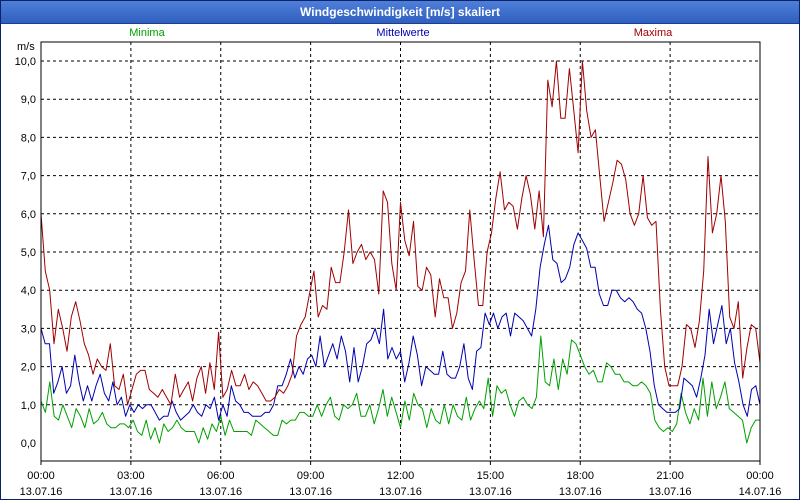 This screenshot has height=500, width=800. Describe the element at coordinates (491, 476) in the screenshot. I see `x-tick-time: 15:00` at that location.